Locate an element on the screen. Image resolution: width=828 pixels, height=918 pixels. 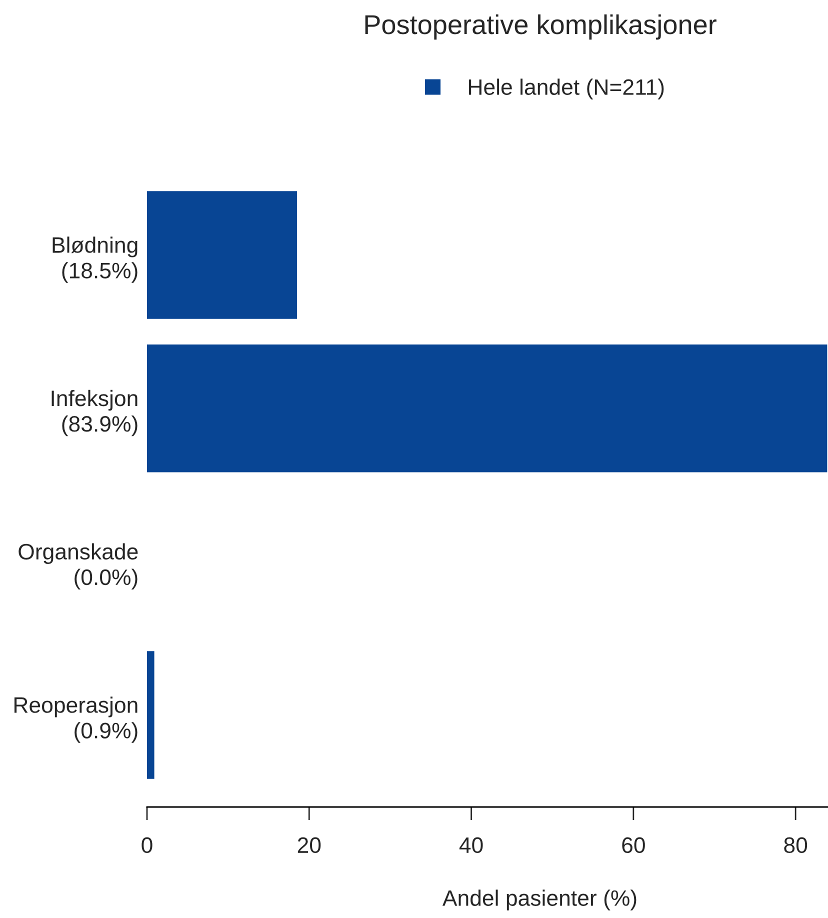
y-tick-label: Blødning (18.5%) is located at coordinates (95, 259).